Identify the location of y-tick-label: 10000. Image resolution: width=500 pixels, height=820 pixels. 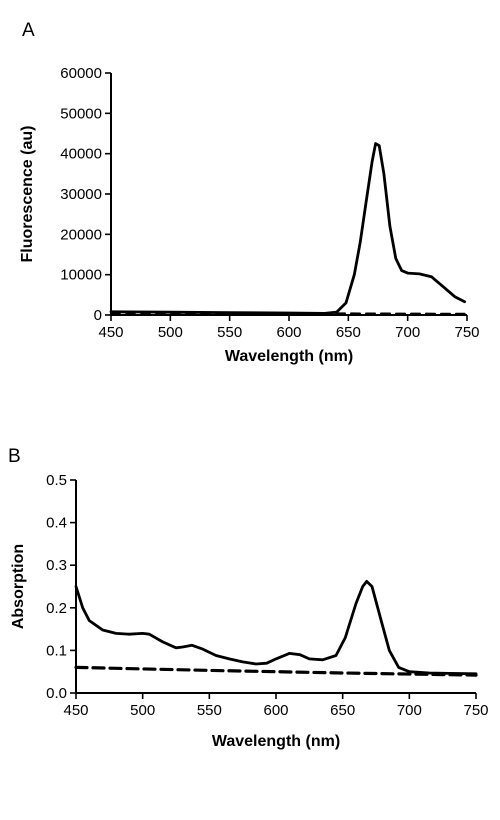
(81, 275).